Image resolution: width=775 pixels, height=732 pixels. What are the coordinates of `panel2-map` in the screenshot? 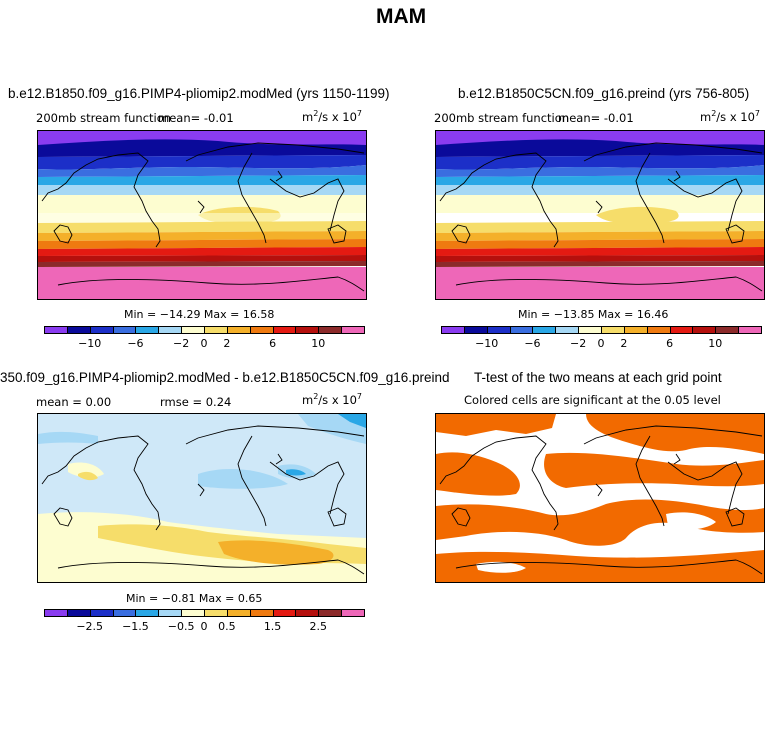 It's located at (600, 215).